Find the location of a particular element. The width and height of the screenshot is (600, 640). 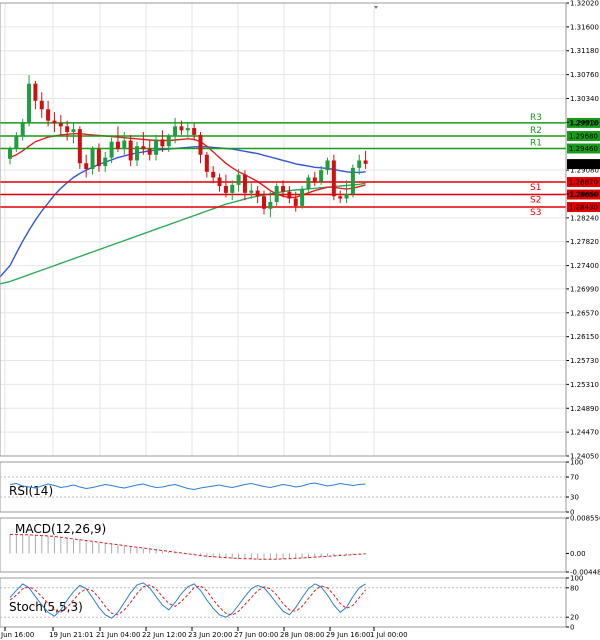

level-price-label: 1.28650 is located at coordinates (583, 195).